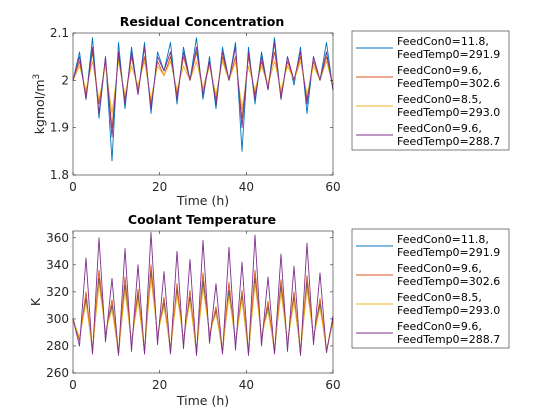 The image size is (560, 420). Describe the element at coordinates (57, 346) in the screenshot. I see `y-tick-label: 280` at that location.